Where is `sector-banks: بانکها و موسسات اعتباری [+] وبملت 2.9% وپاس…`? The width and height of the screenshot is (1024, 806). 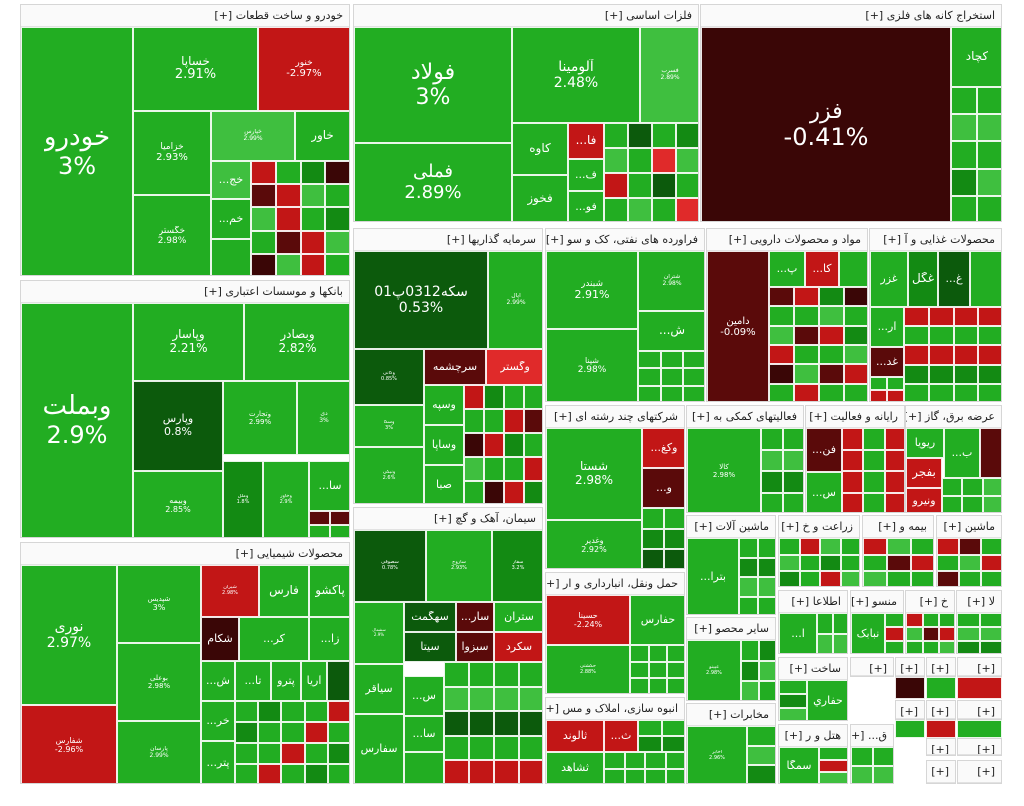 sector-banks: بانکها و موسسات اعتباری [+] وبملت 2.9% وپاس… is located at coordinates (185, 409).